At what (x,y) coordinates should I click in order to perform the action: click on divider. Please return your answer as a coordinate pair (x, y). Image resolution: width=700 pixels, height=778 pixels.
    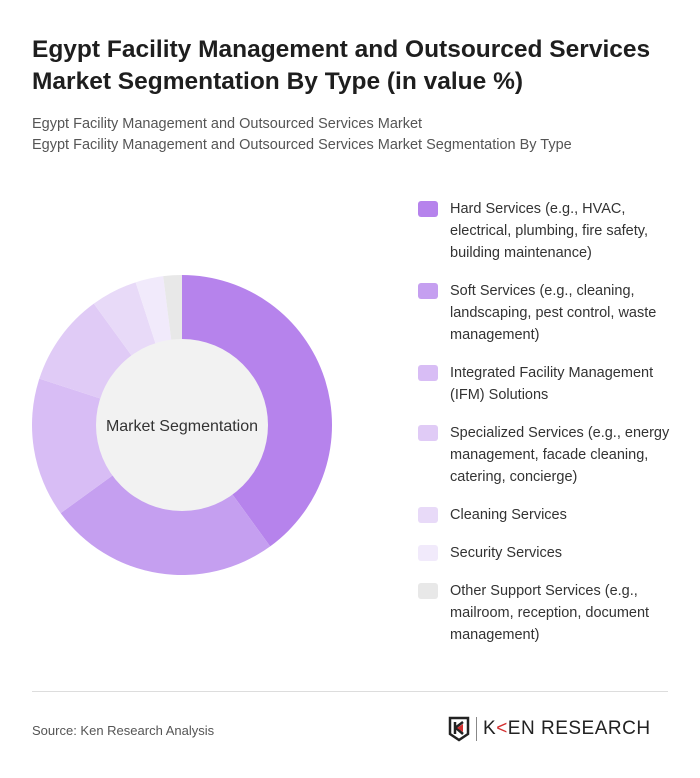
    Looking at the image, I should click on (350, 691).